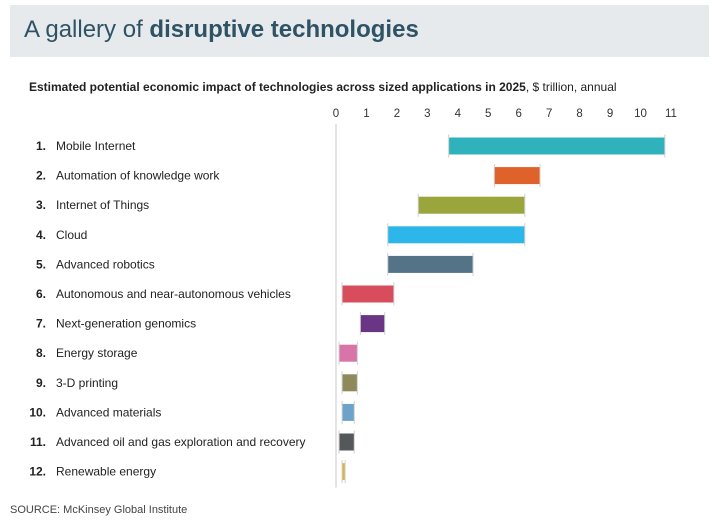  Describe the element at coordinates (71, 235) in the screenshot. I see `category-label: Cloud` at that location.